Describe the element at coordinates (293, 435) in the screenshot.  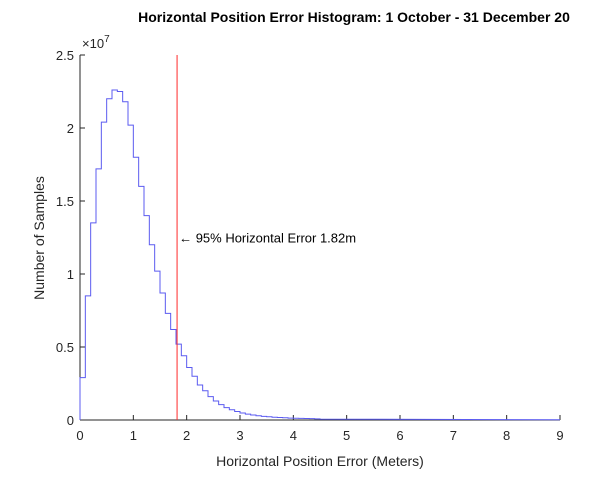
I see `x-tick-label: 4` at that location.